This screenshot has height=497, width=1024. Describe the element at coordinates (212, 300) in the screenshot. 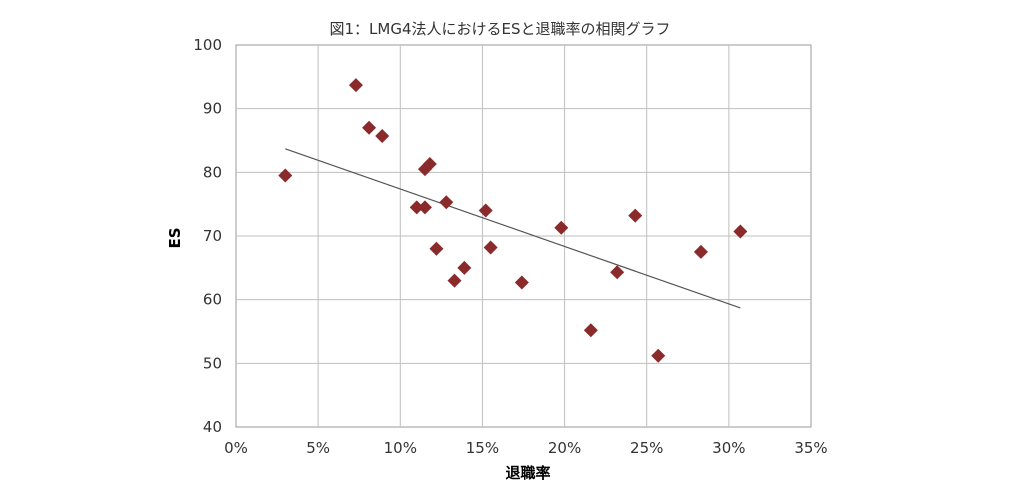

I see `y-tick-label: 60` at that location.